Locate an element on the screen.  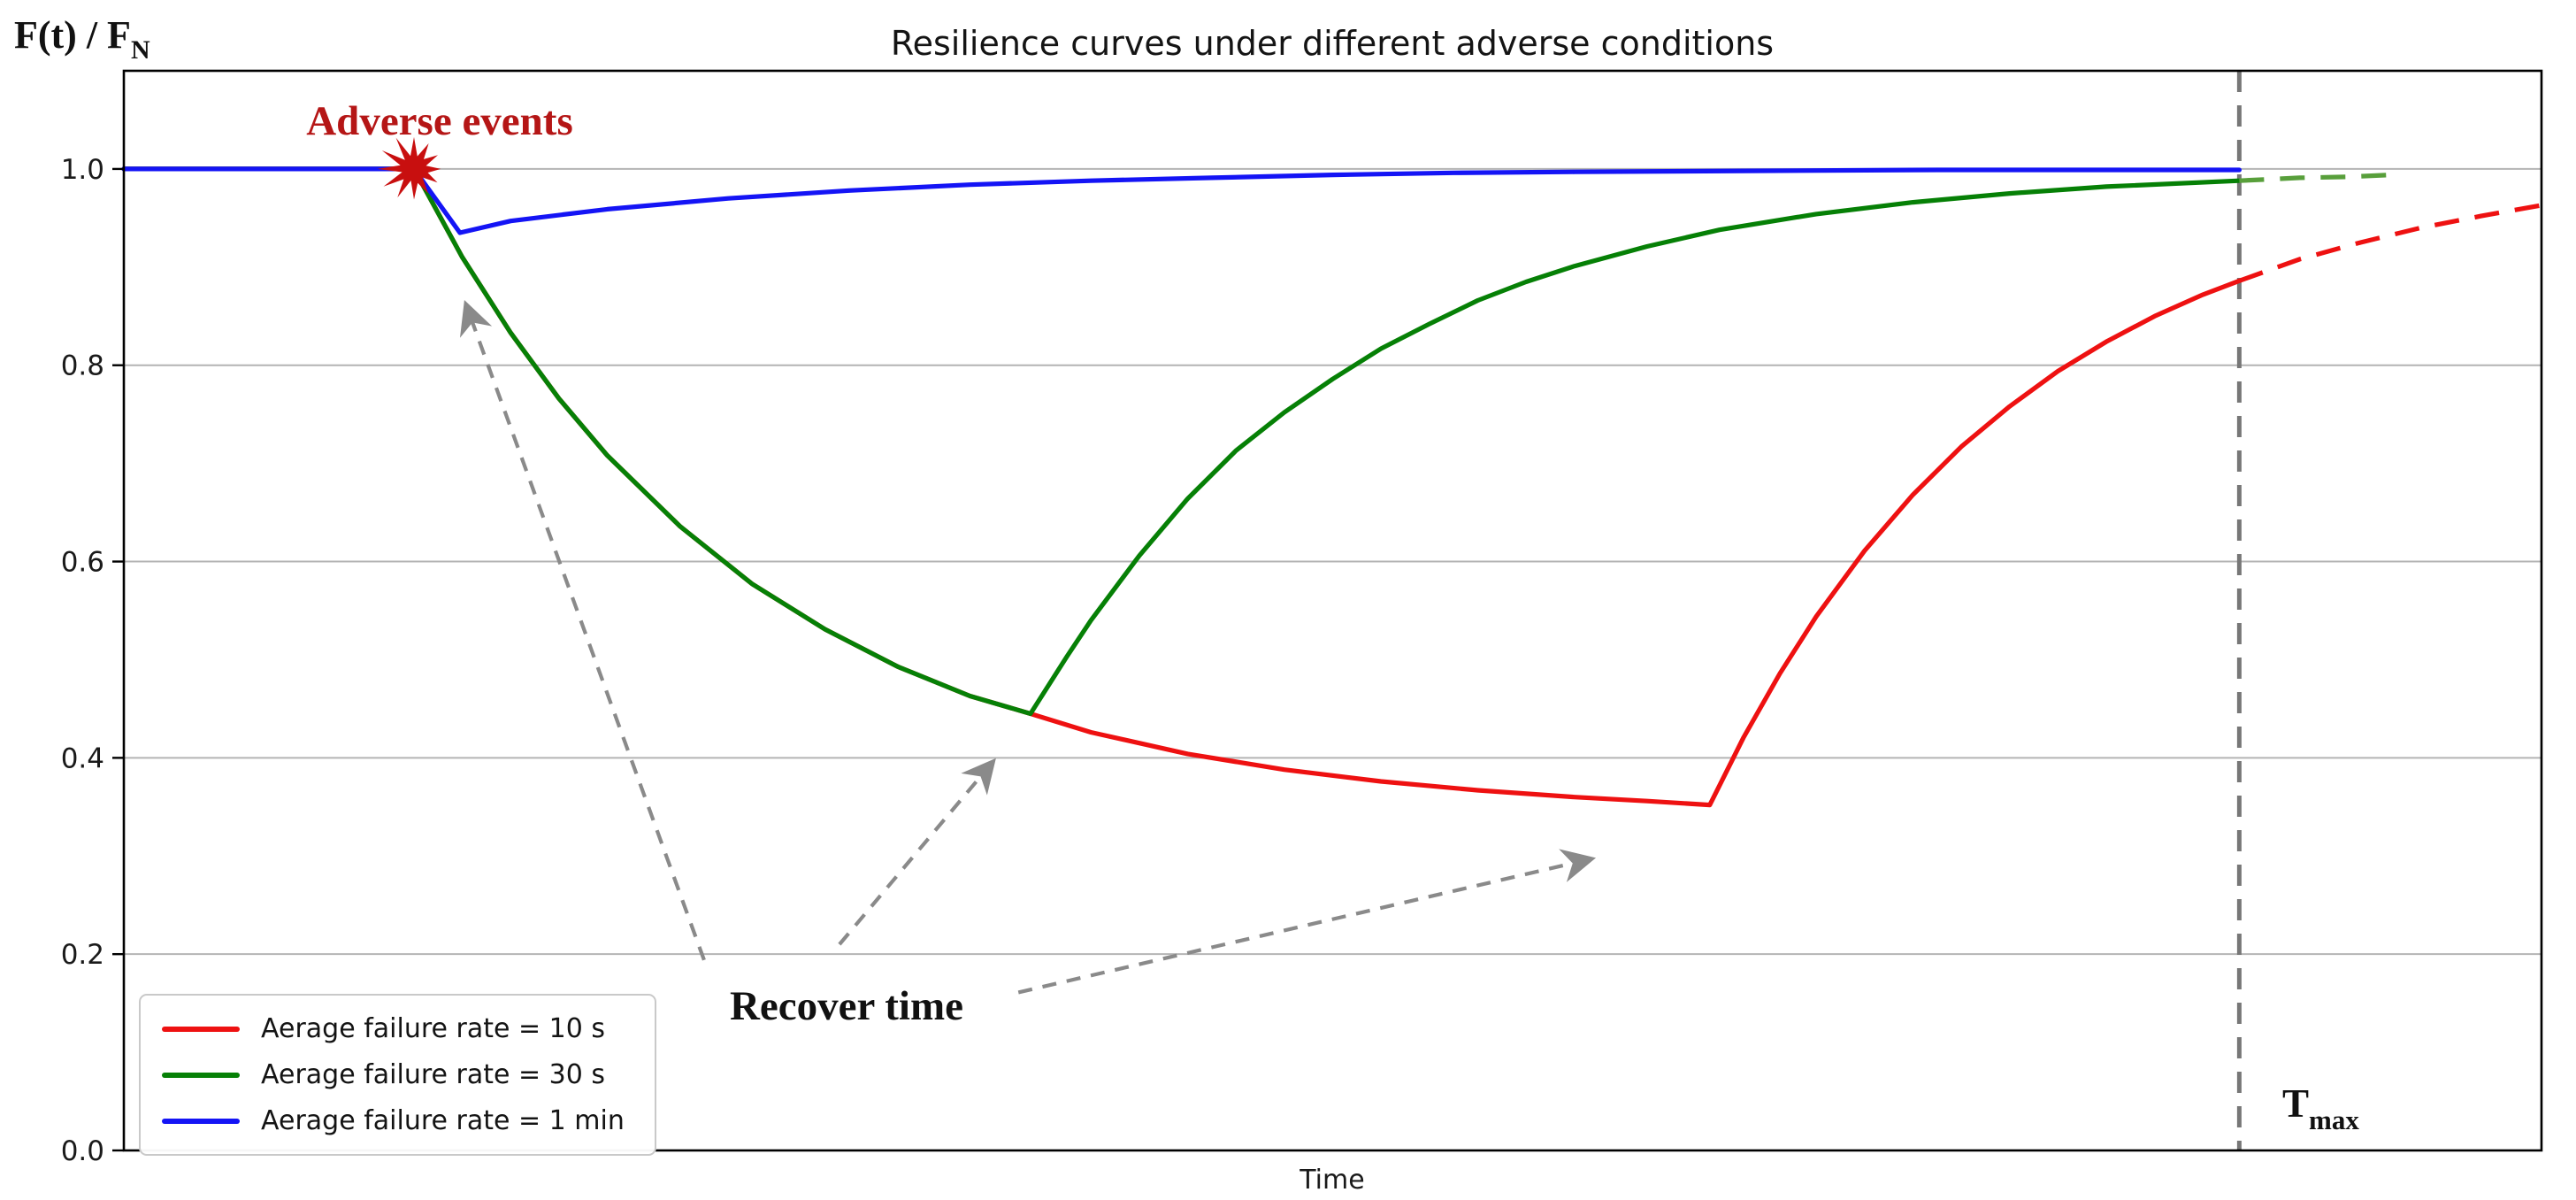
tmax-label: Tmax is located at coordinates (2320, 1108).